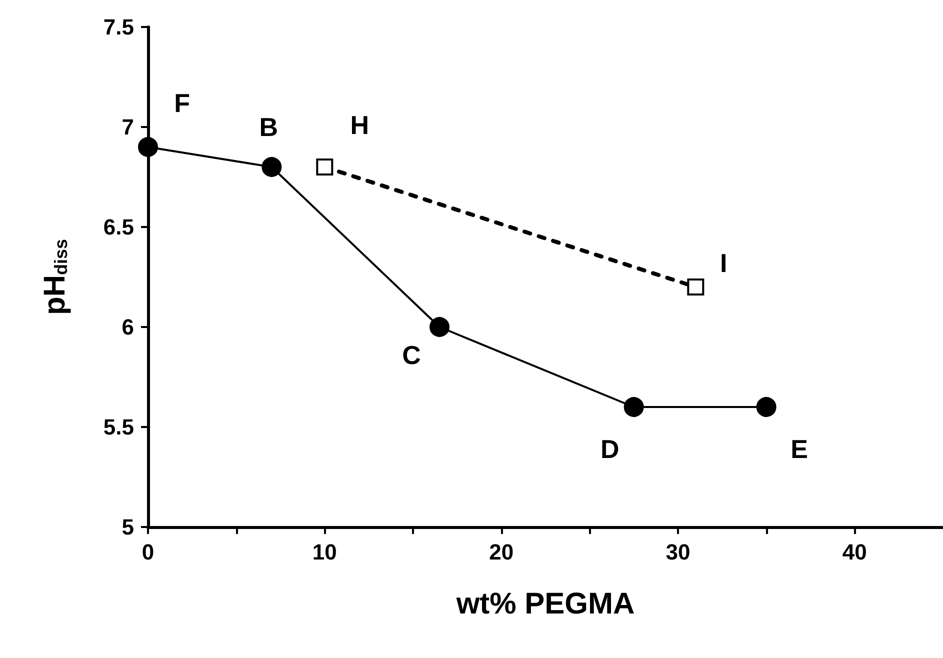 The width and height of the screenshot is (943, 658). What do you see at coordinates (55, 277) in the screenshot?
I see `y-axis-title: pHdiss` at bounding box center [55, 277].